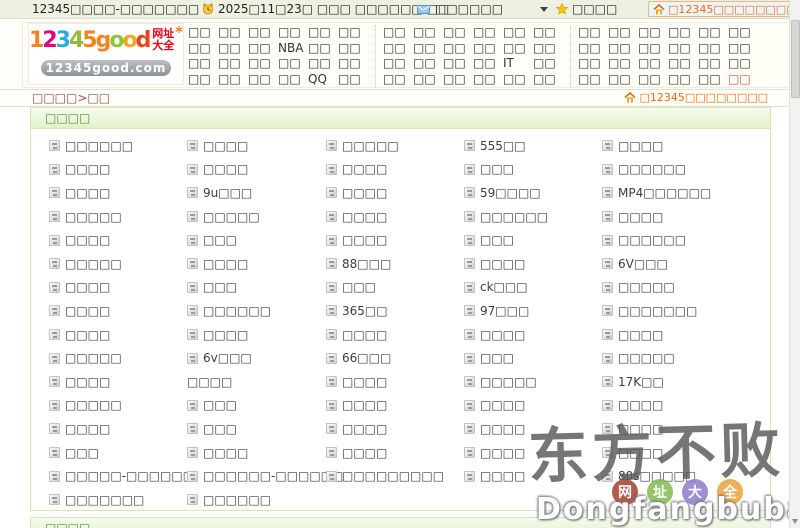  What do you see at coordinates (508, 63) in the screenshot?
I see `nav-item: IT` at bounding box center [508, 63].